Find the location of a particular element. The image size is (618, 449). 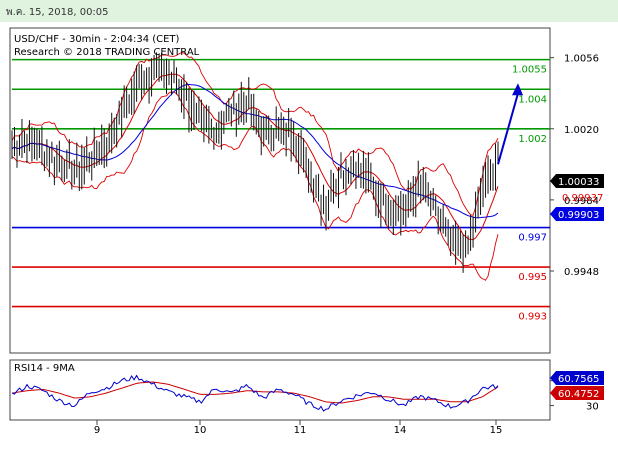

forecast-arrow is located at coordinates (510, 124).